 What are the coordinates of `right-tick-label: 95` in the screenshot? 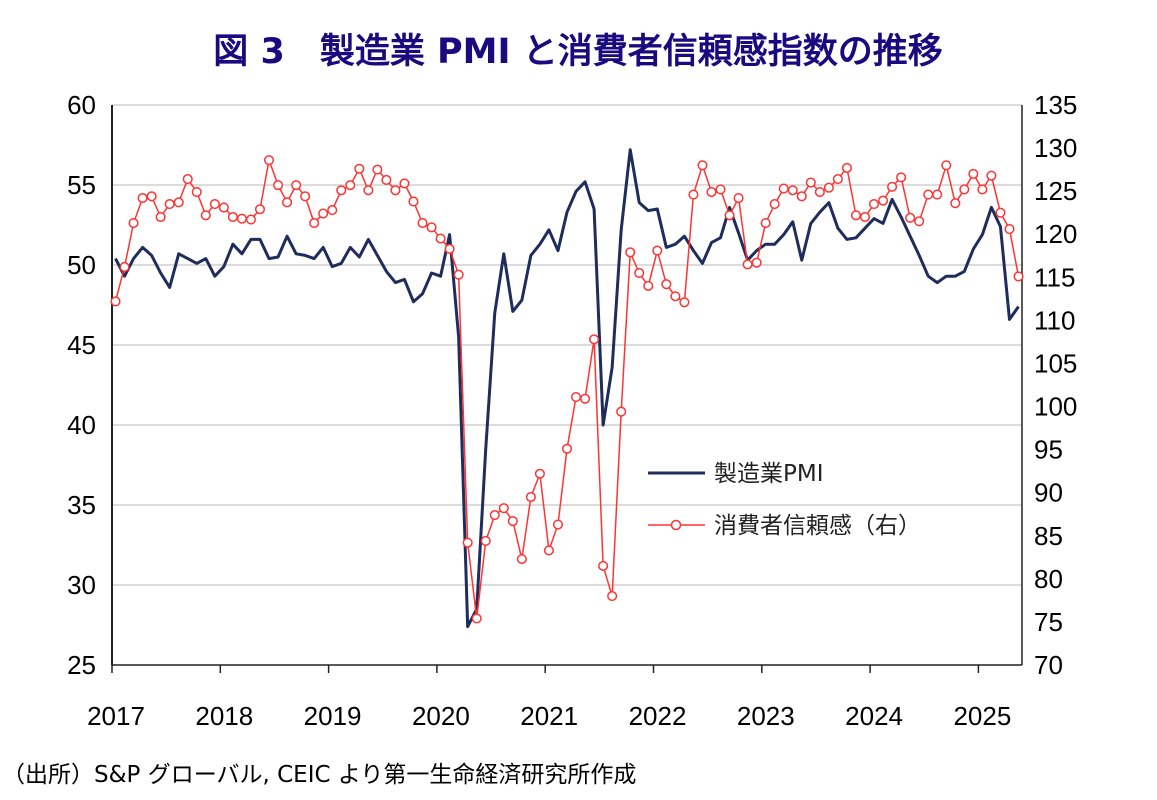 It's located at (1048, 450).